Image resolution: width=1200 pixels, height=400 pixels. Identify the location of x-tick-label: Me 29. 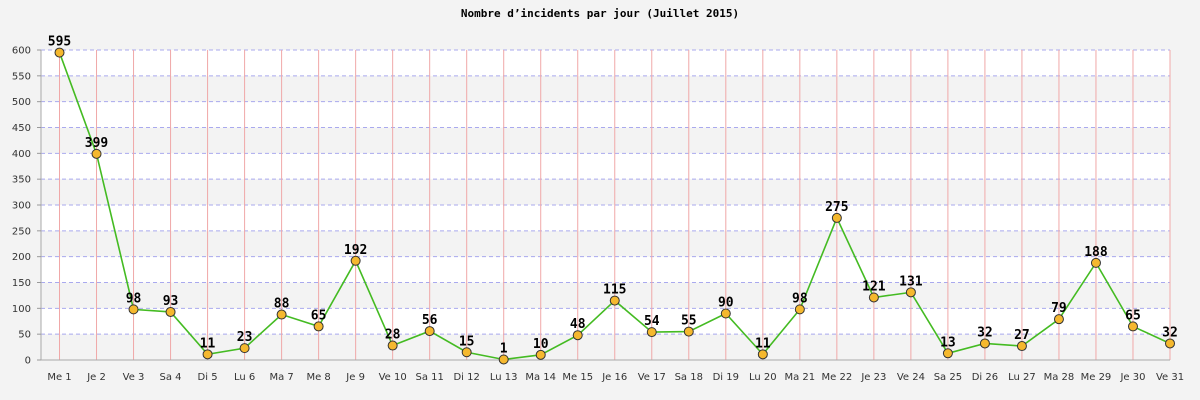
(1096, 377).